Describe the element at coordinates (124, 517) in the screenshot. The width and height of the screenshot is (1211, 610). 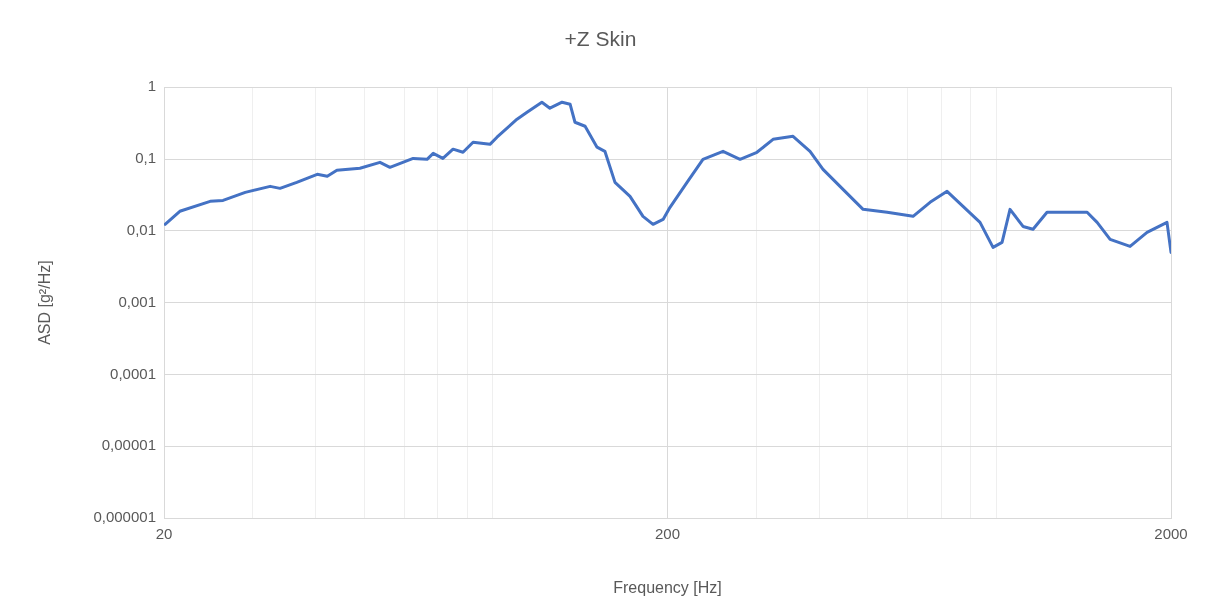
I see `y-tick-label: 0,000001` at that location.